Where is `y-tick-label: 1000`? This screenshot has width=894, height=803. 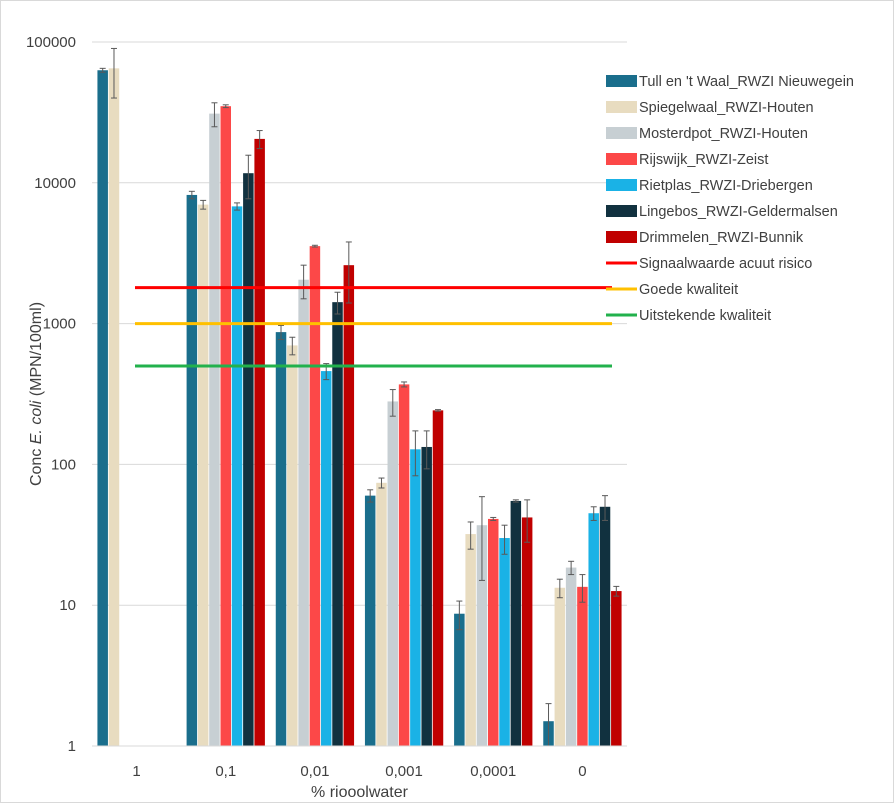
y-tick-label: 1000 is located at coordinates (59, 324).